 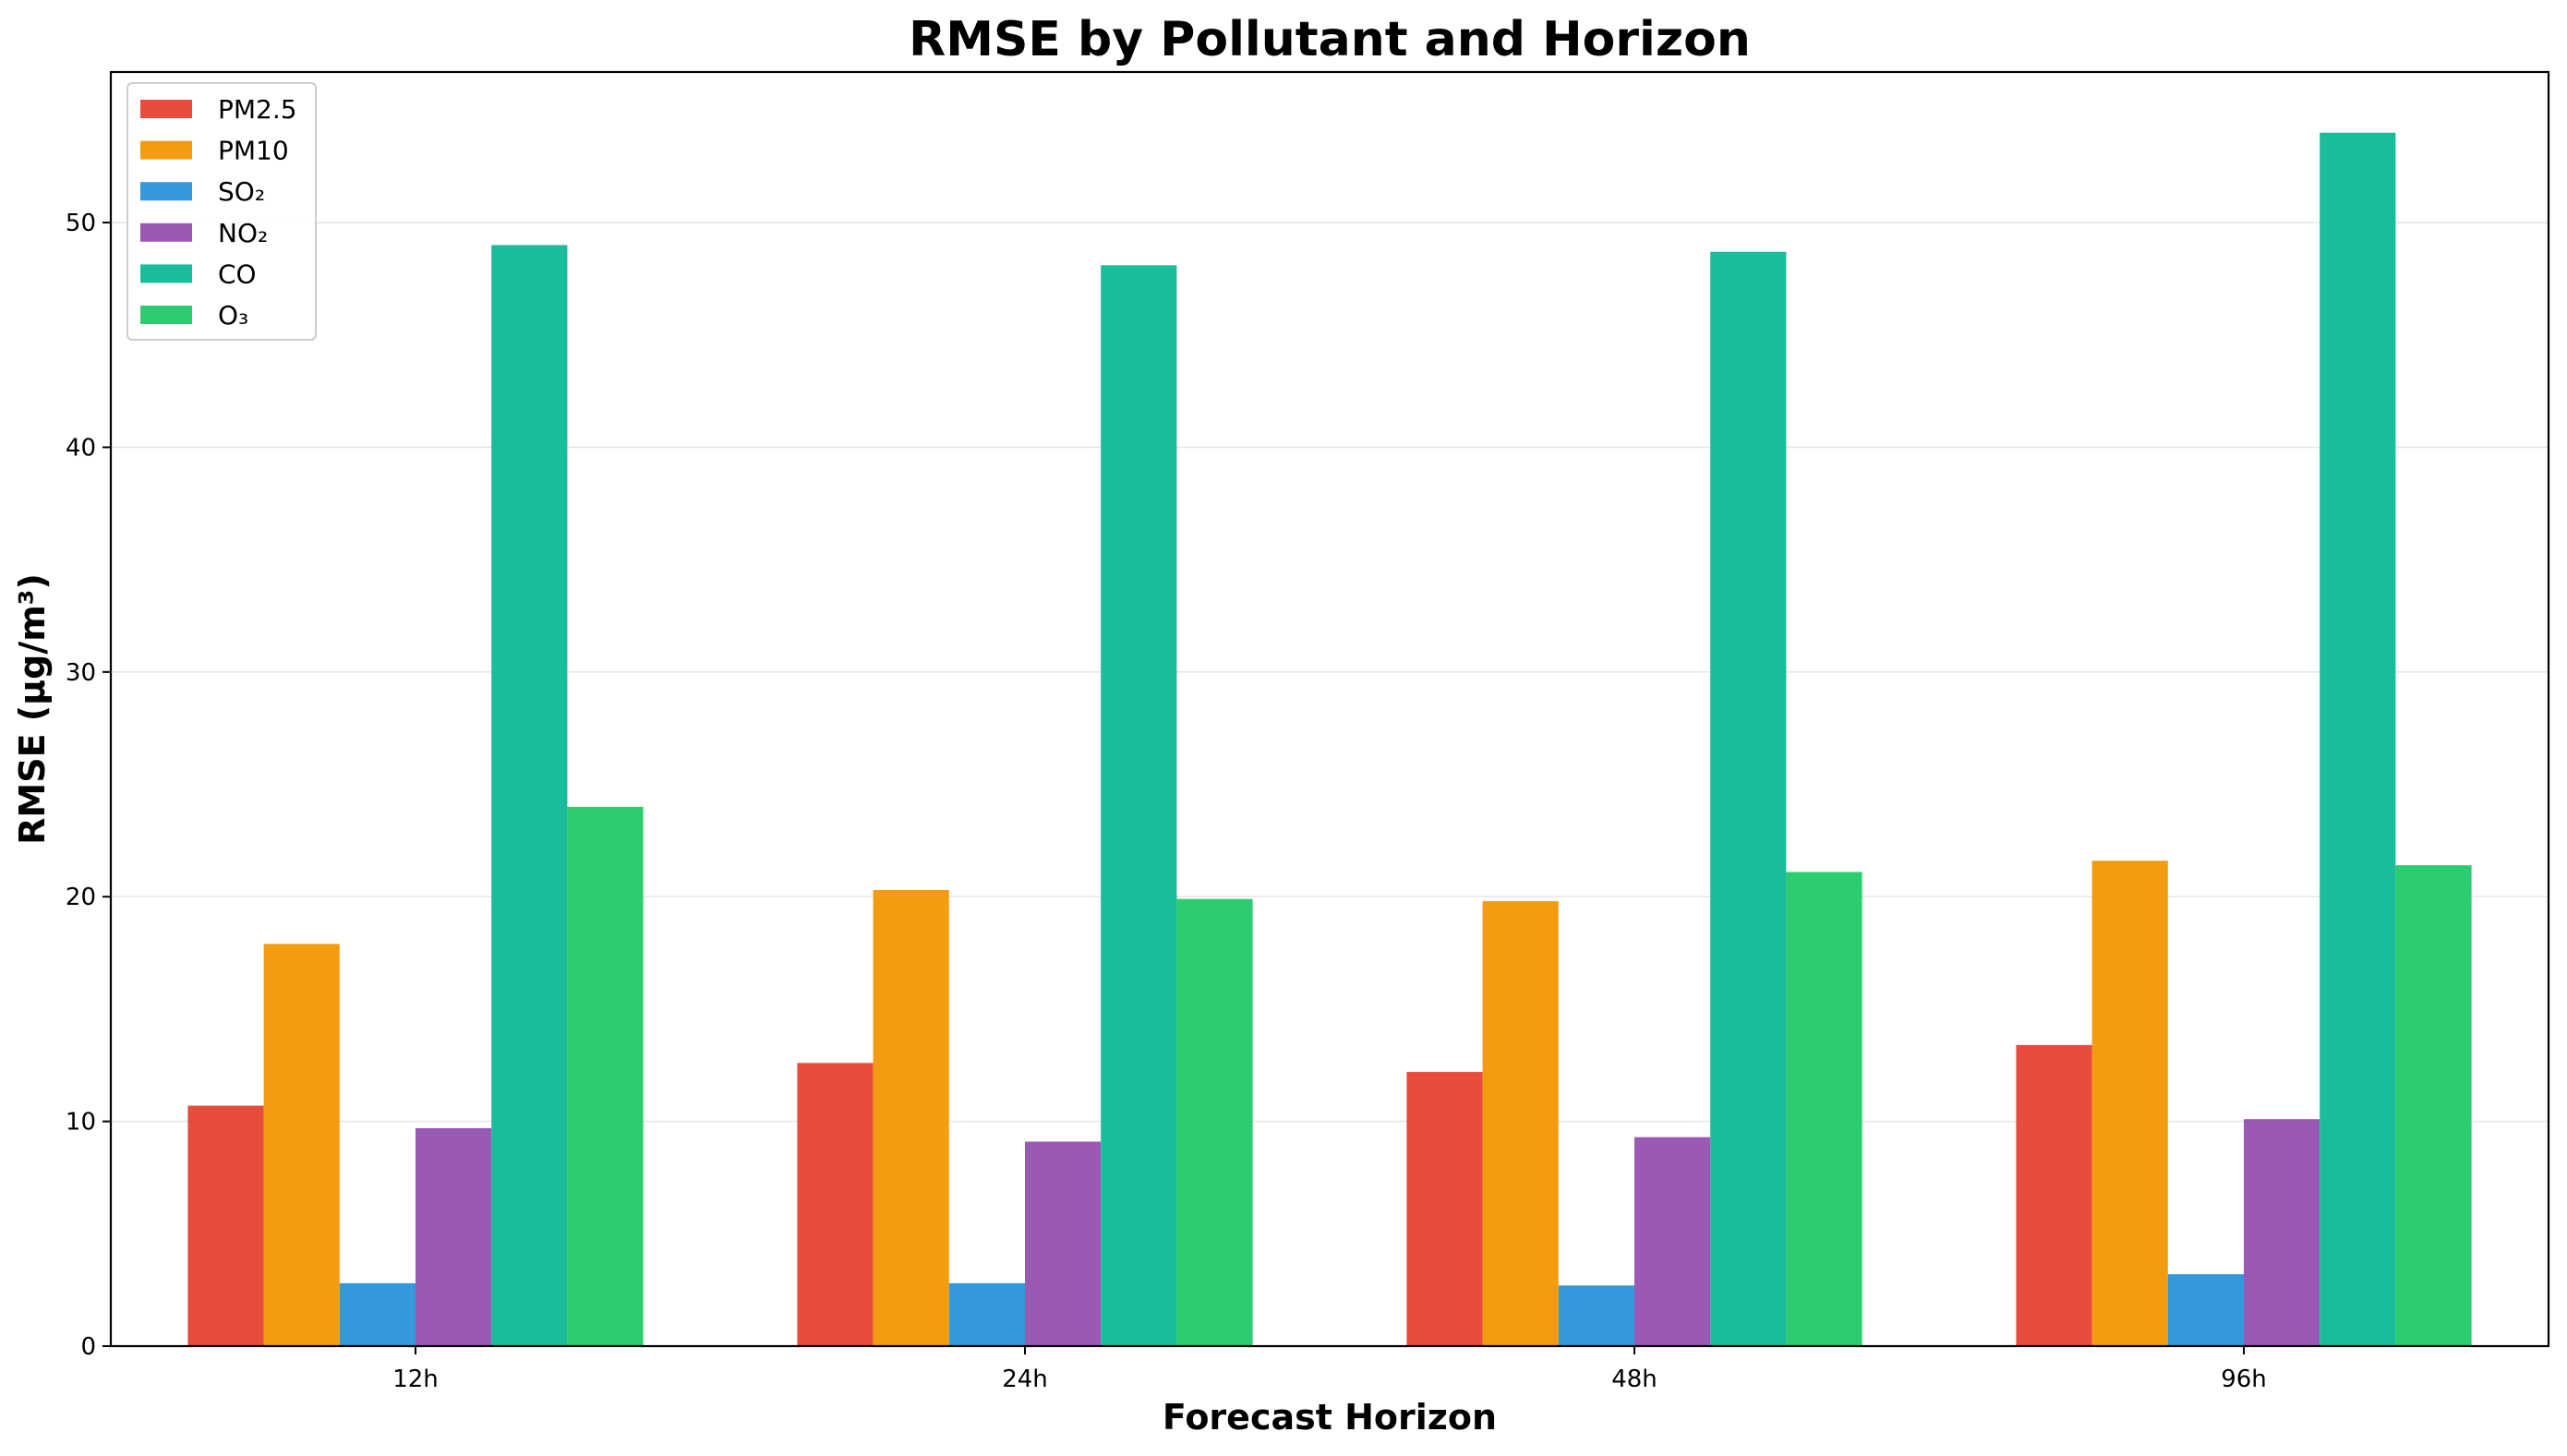 What do you see at coordinates (2244, 1379) in the screenshot?
I see `x-tick-label: 96h` at bounding box center [2244, 1379].